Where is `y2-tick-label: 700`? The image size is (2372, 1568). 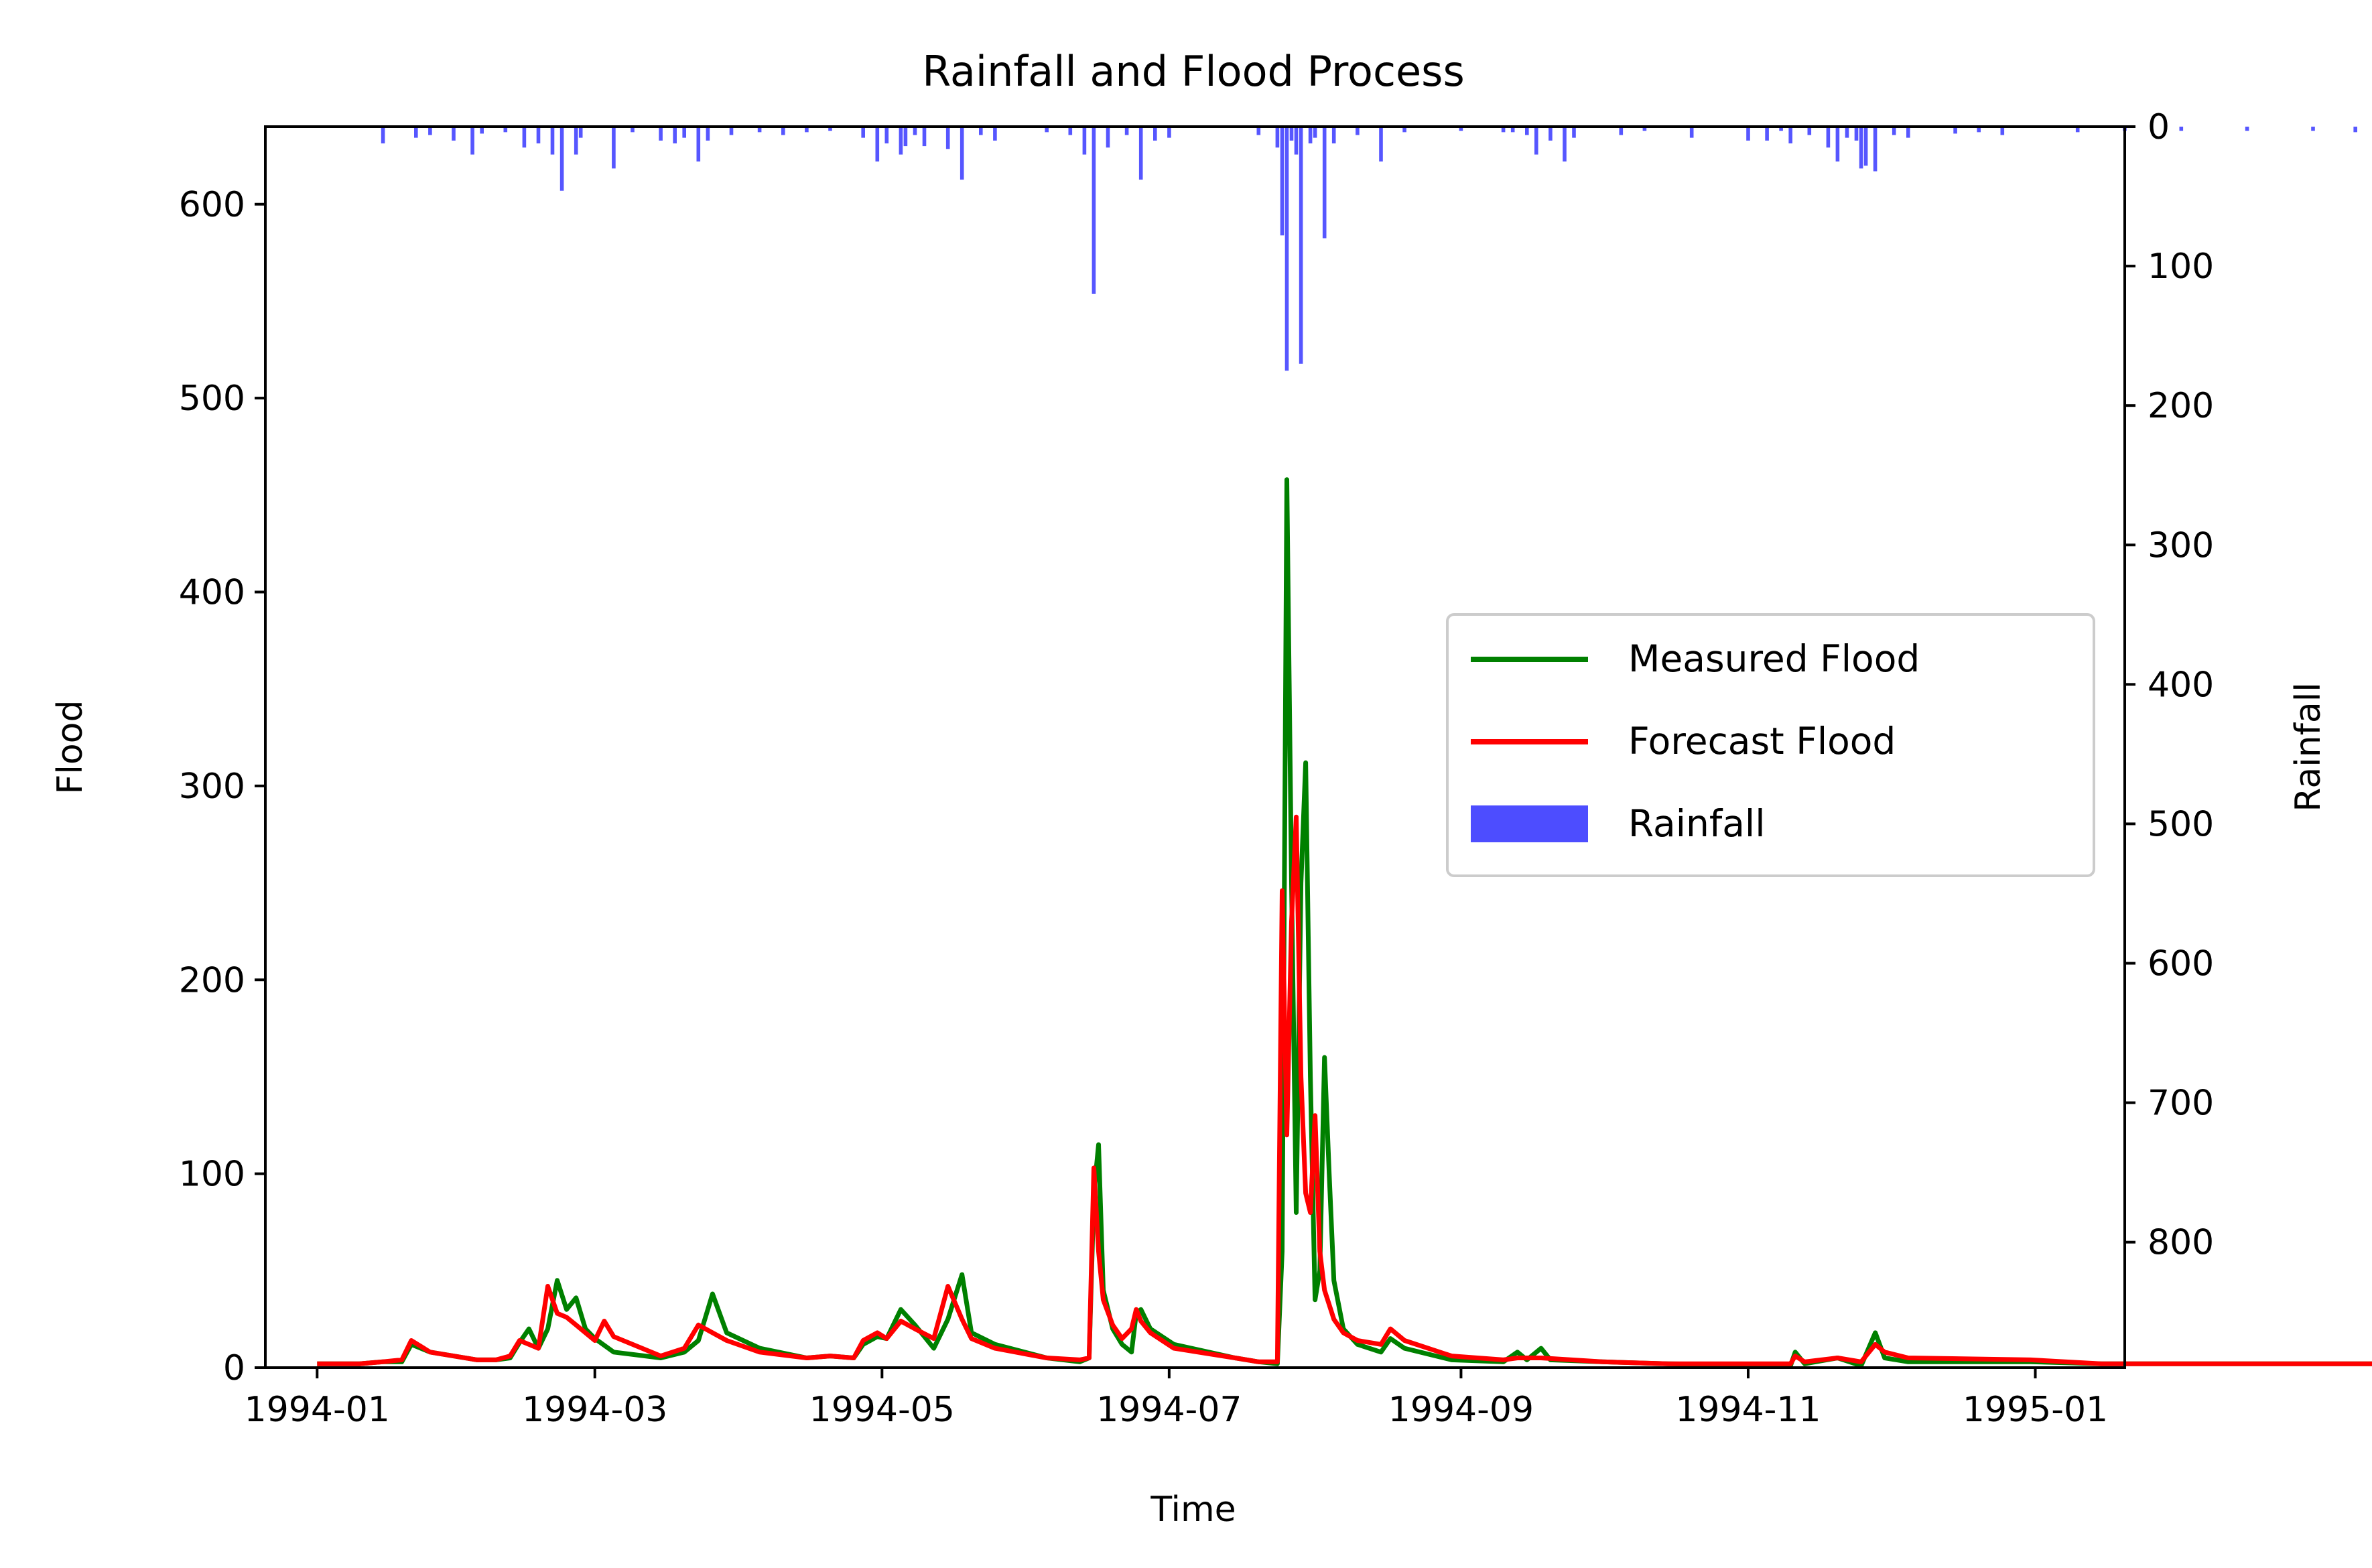
y2-tick-label: 700 is located at coordinates (2181, 1104).